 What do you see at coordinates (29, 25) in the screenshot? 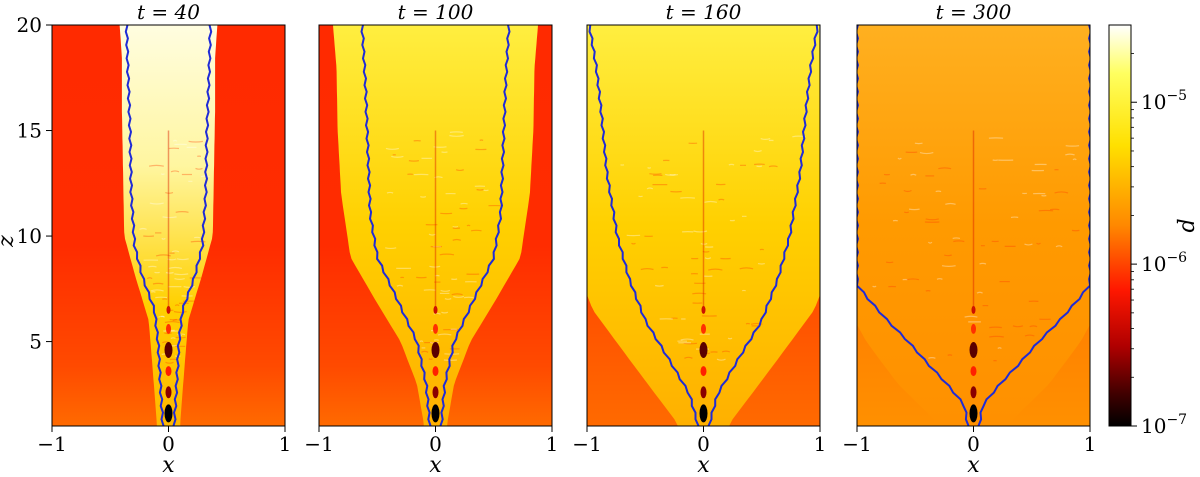
I see `y-tick-label: 20` at bounding box center [29, 25].